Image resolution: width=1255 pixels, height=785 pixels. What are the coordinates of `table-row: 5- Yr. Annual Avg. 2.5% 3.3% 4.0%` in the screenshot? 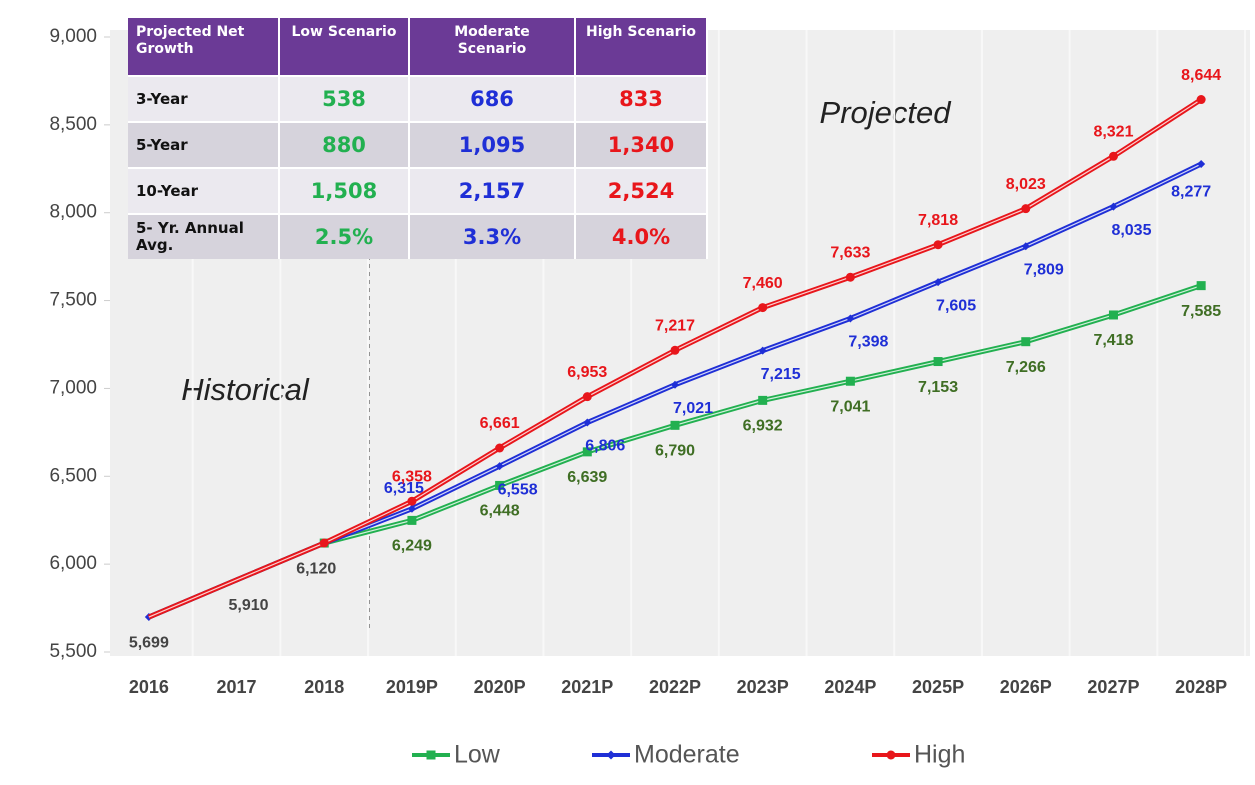 It's located at (418, 236).